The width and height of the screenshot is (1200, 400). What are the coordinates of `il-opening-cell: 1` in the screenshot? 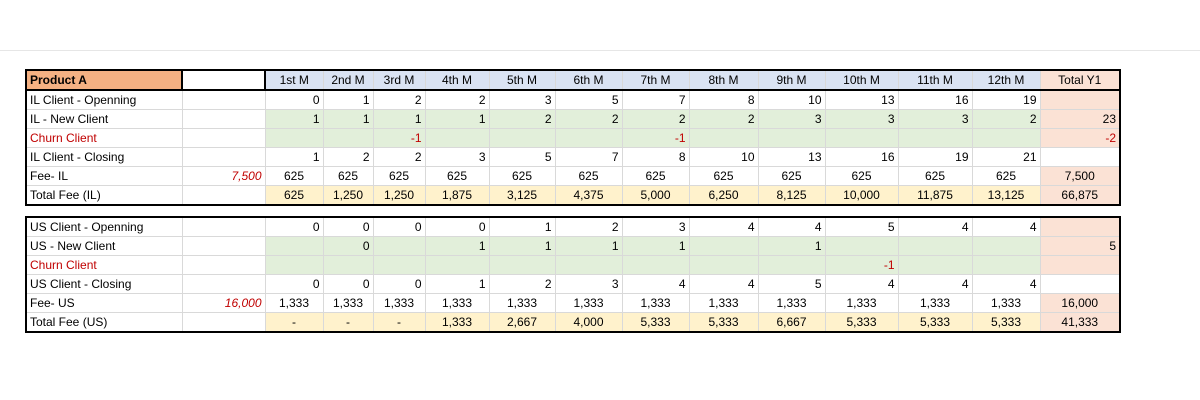 It's located at (348, 99).